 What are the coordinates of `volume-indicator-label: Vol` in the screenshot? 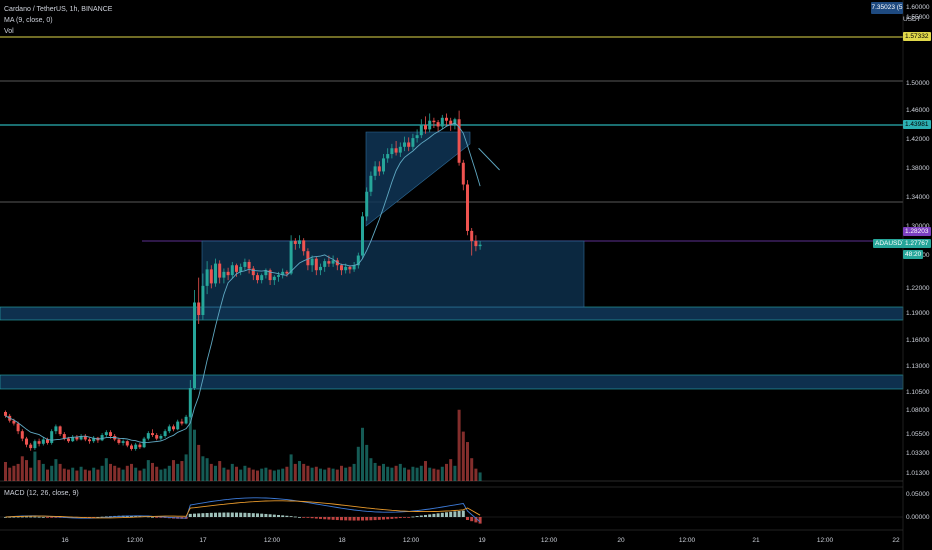 It's located at (9, 31).